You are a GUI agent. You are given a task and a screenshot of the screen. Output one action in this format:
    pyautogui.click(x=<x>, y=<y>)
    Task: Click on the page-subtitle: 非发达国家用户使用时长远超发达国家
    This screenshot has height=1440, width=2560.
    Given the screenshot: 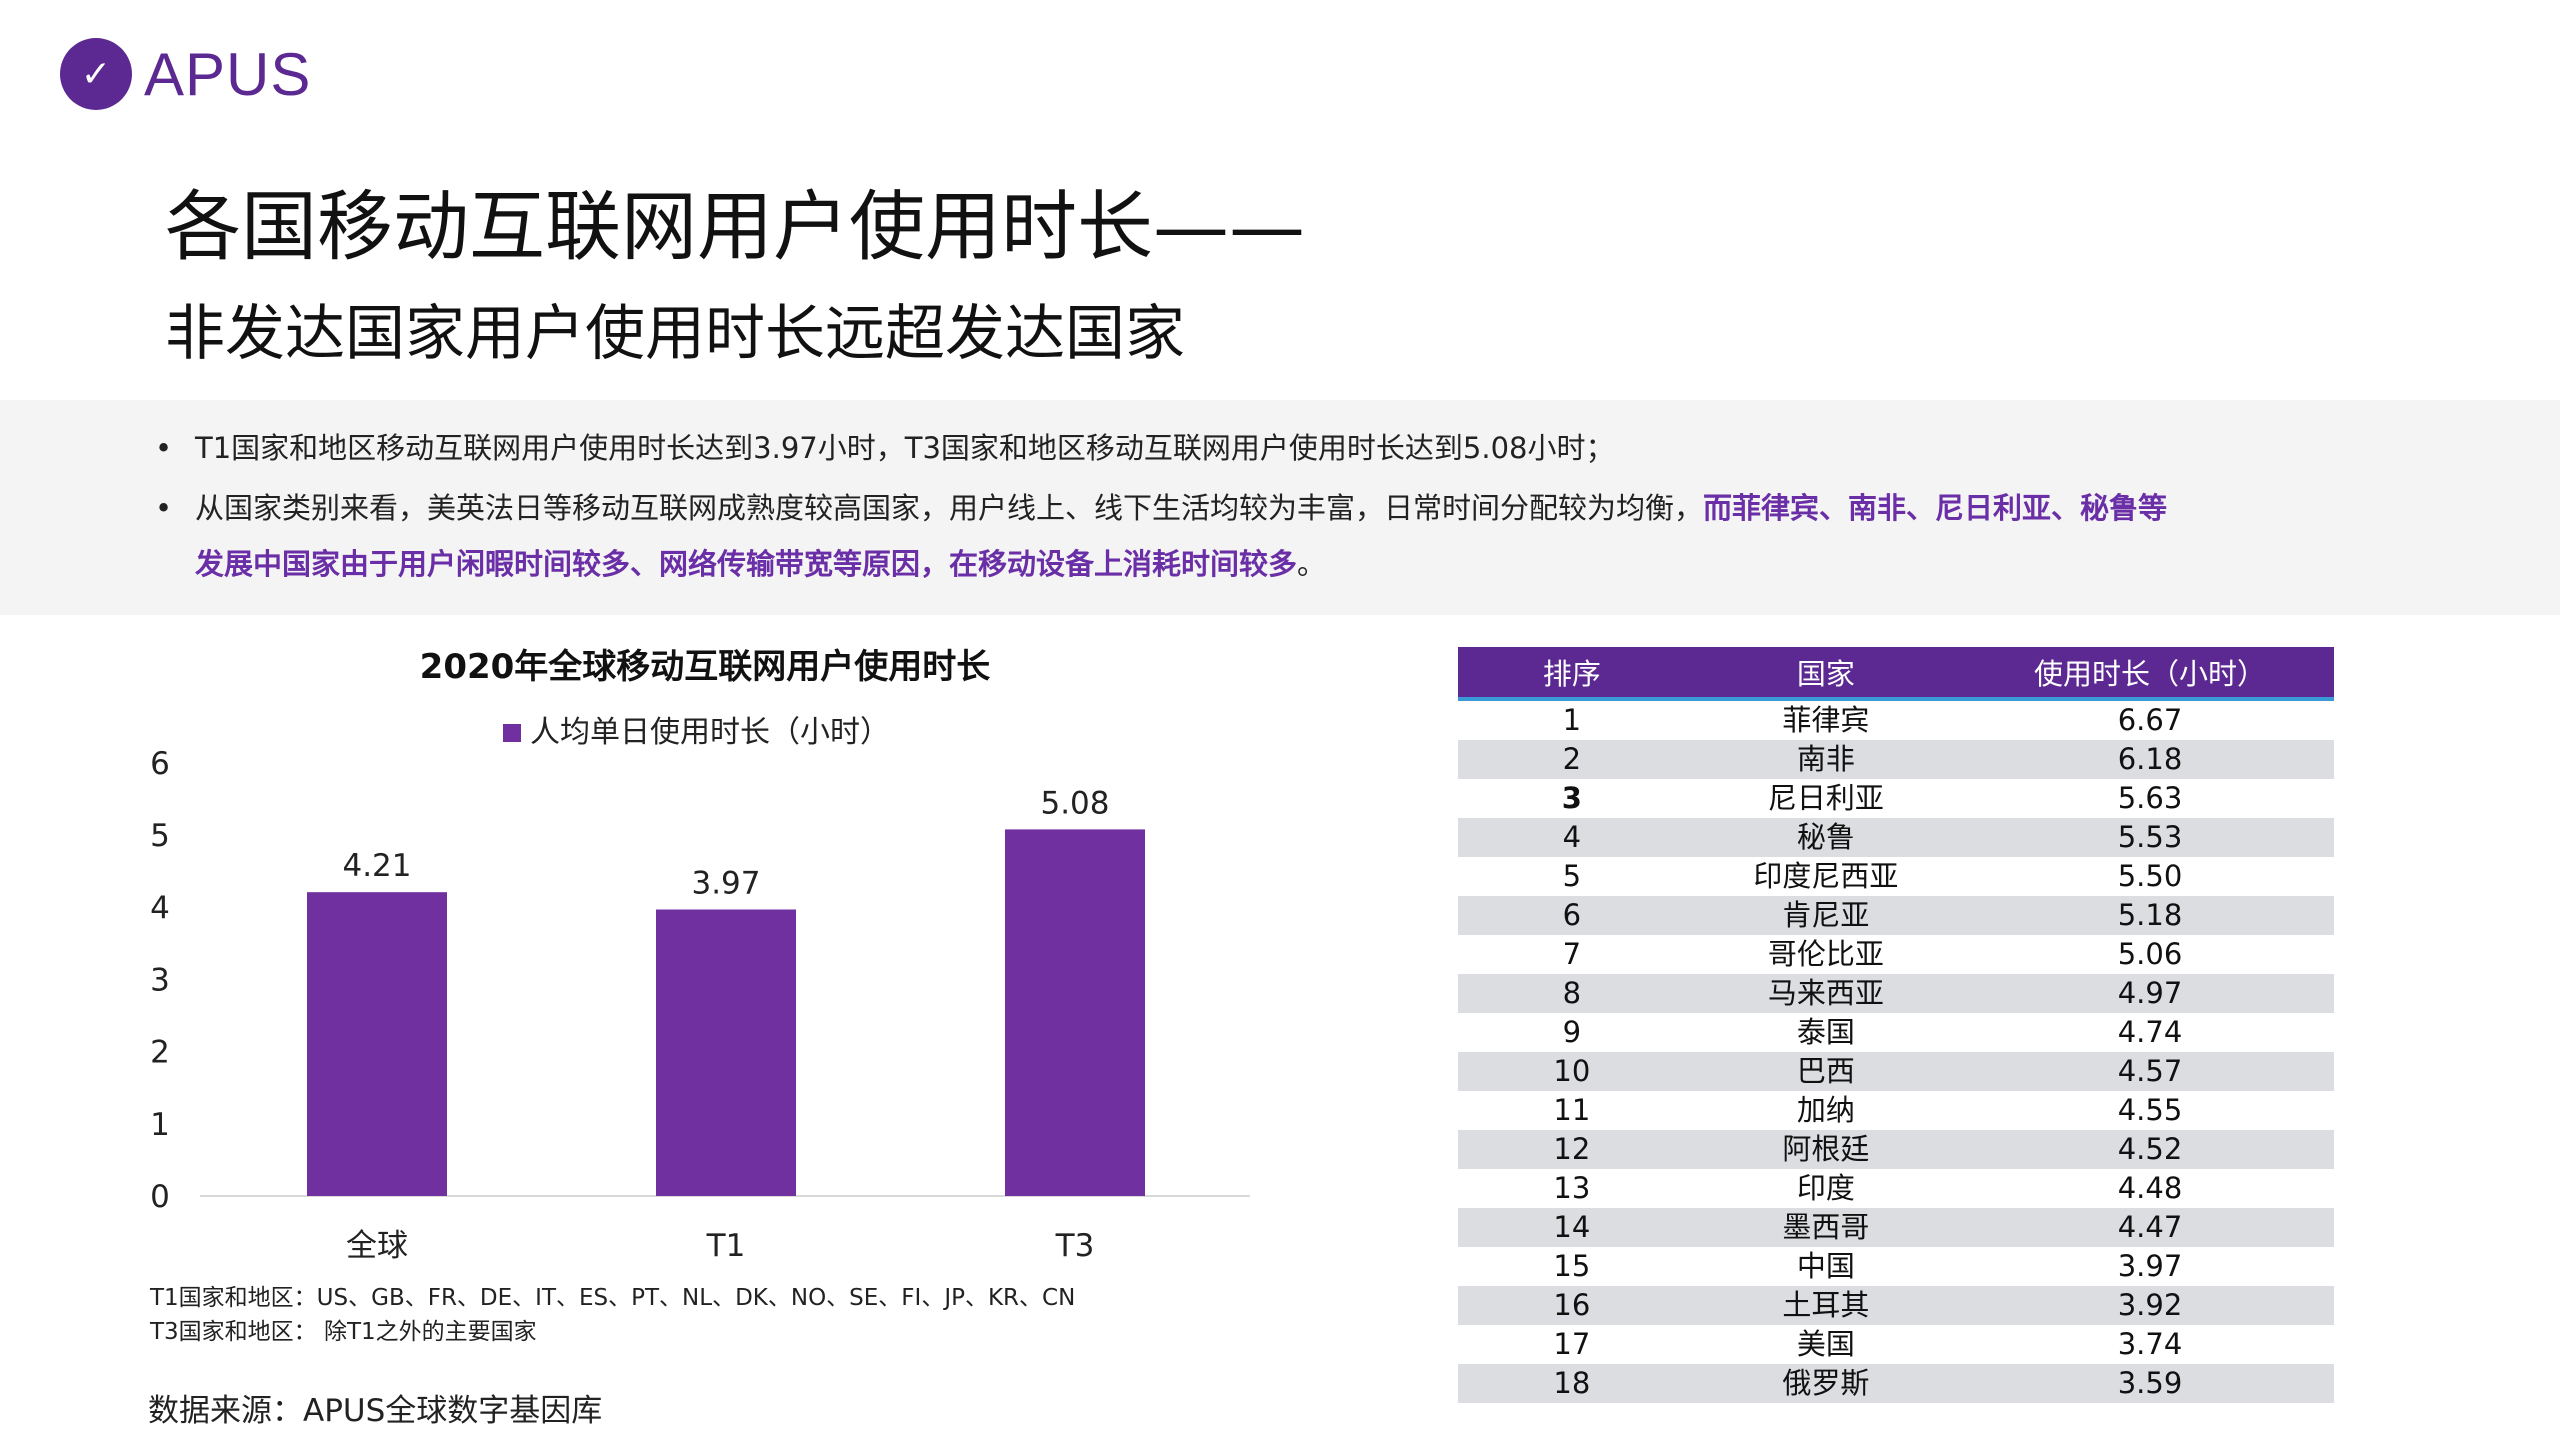 What is the action you would take?
    pyautogui.click(x=675, y=334)
    